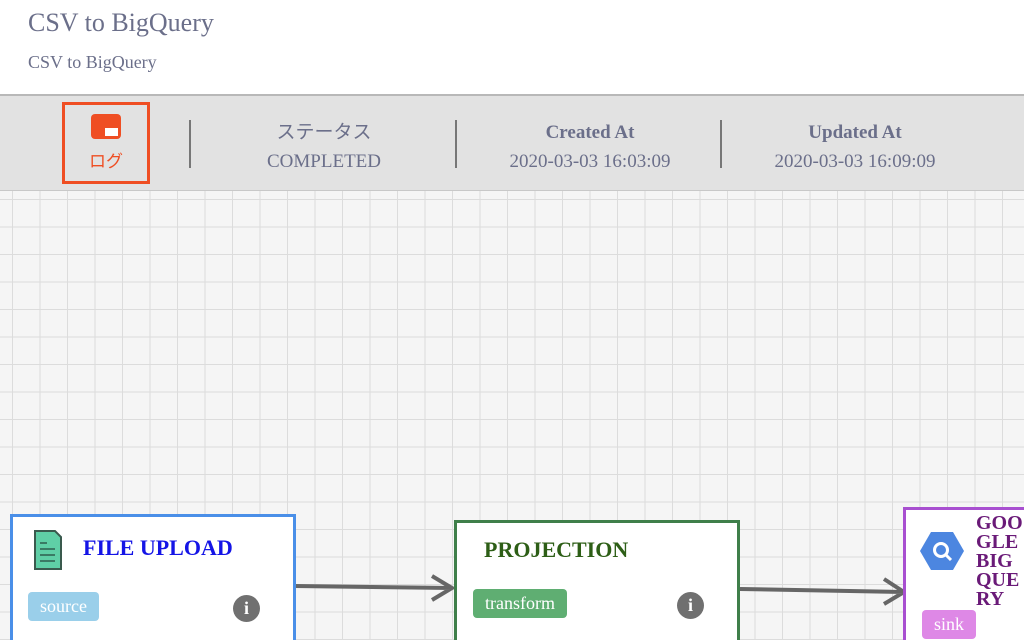 The height and width of the screenshot is (640, 1024). I want to click on node-type-badge: sink, so click(949, 624).